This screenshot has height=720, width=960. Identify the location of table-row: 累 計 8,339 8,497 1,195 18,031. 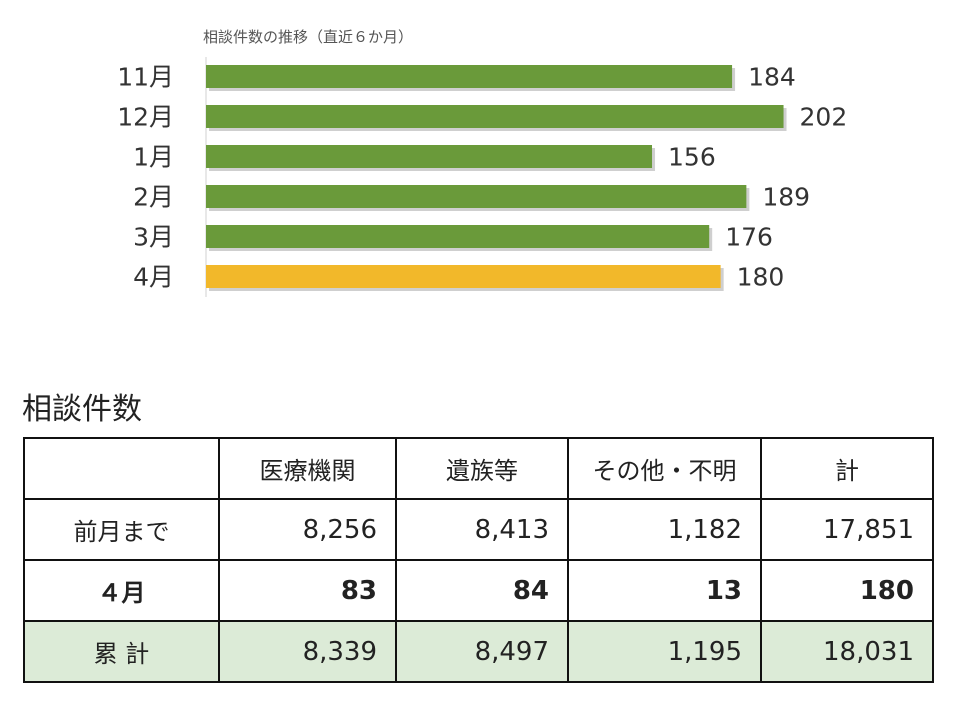
(478, 651).